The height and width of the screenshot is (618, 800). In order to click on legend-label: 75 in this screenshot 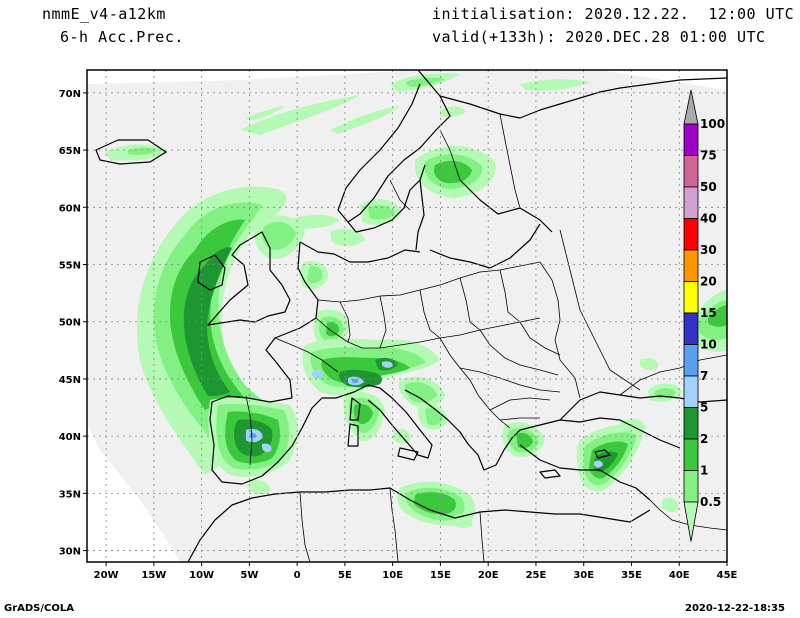, I will do `click(708, 156)`.